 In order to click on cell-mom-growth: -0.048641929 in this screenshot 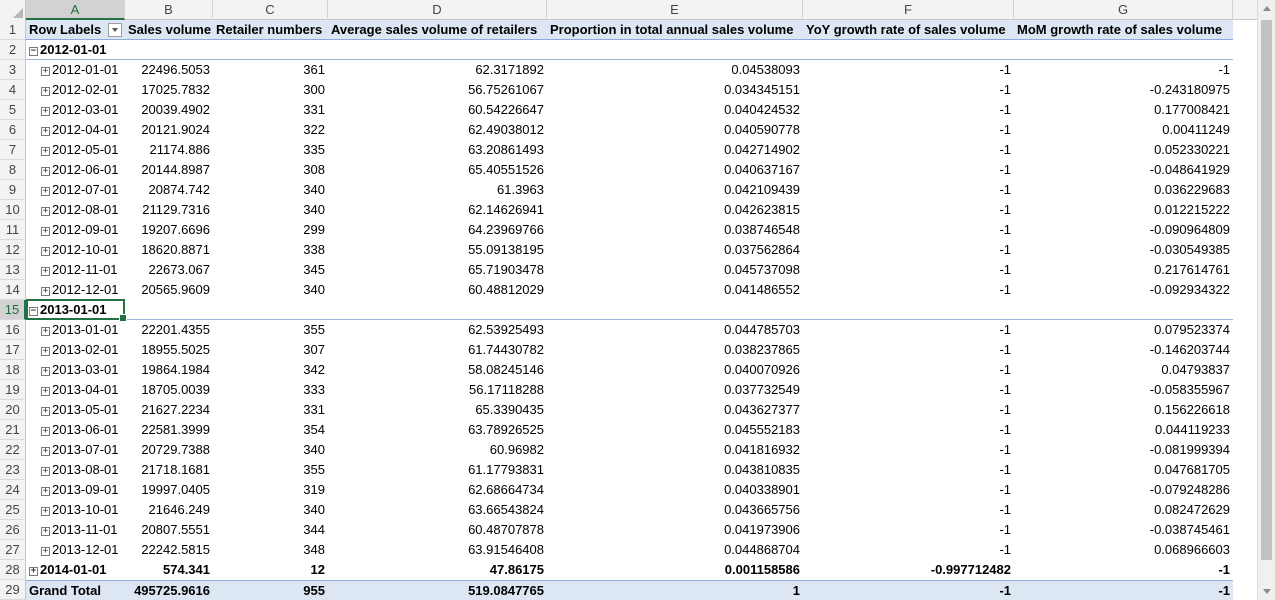, I will do `click(1189, 169)`.